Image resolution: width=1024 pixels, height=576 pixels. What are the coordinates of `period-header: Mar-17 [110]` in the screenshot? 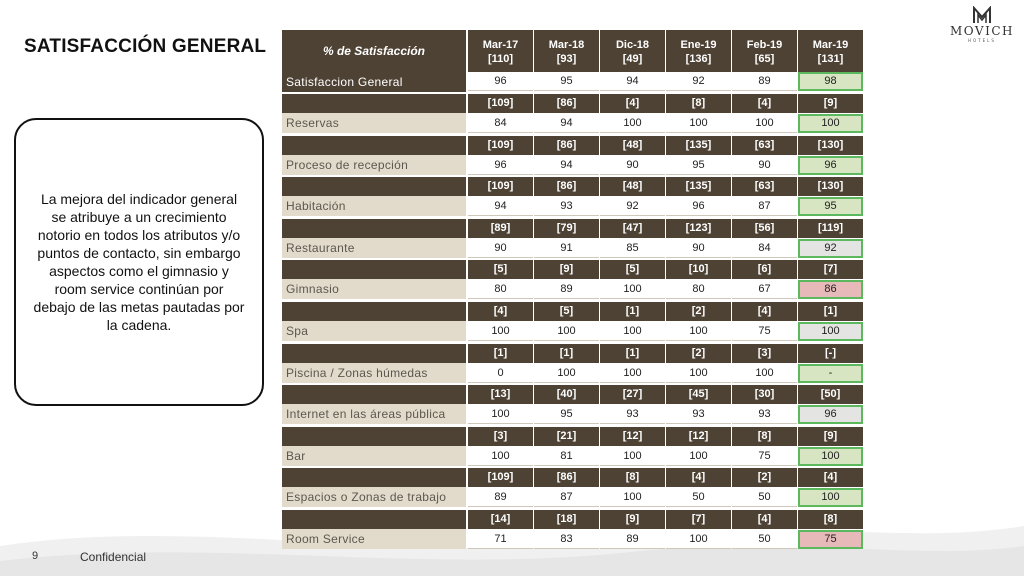 It's located at (500, 51).